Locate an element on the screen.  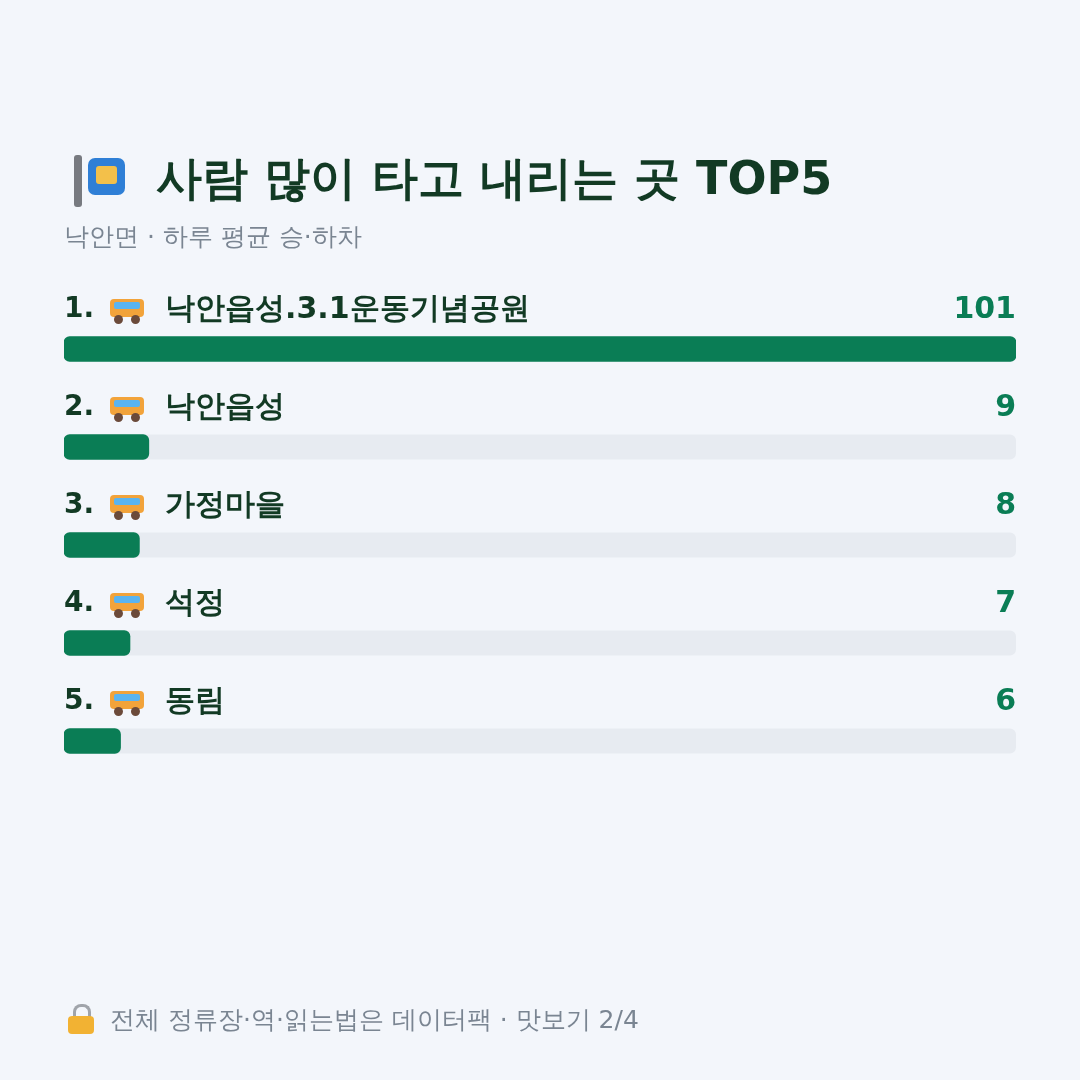
data-label: 6 is located at coordinates (1005, 699).